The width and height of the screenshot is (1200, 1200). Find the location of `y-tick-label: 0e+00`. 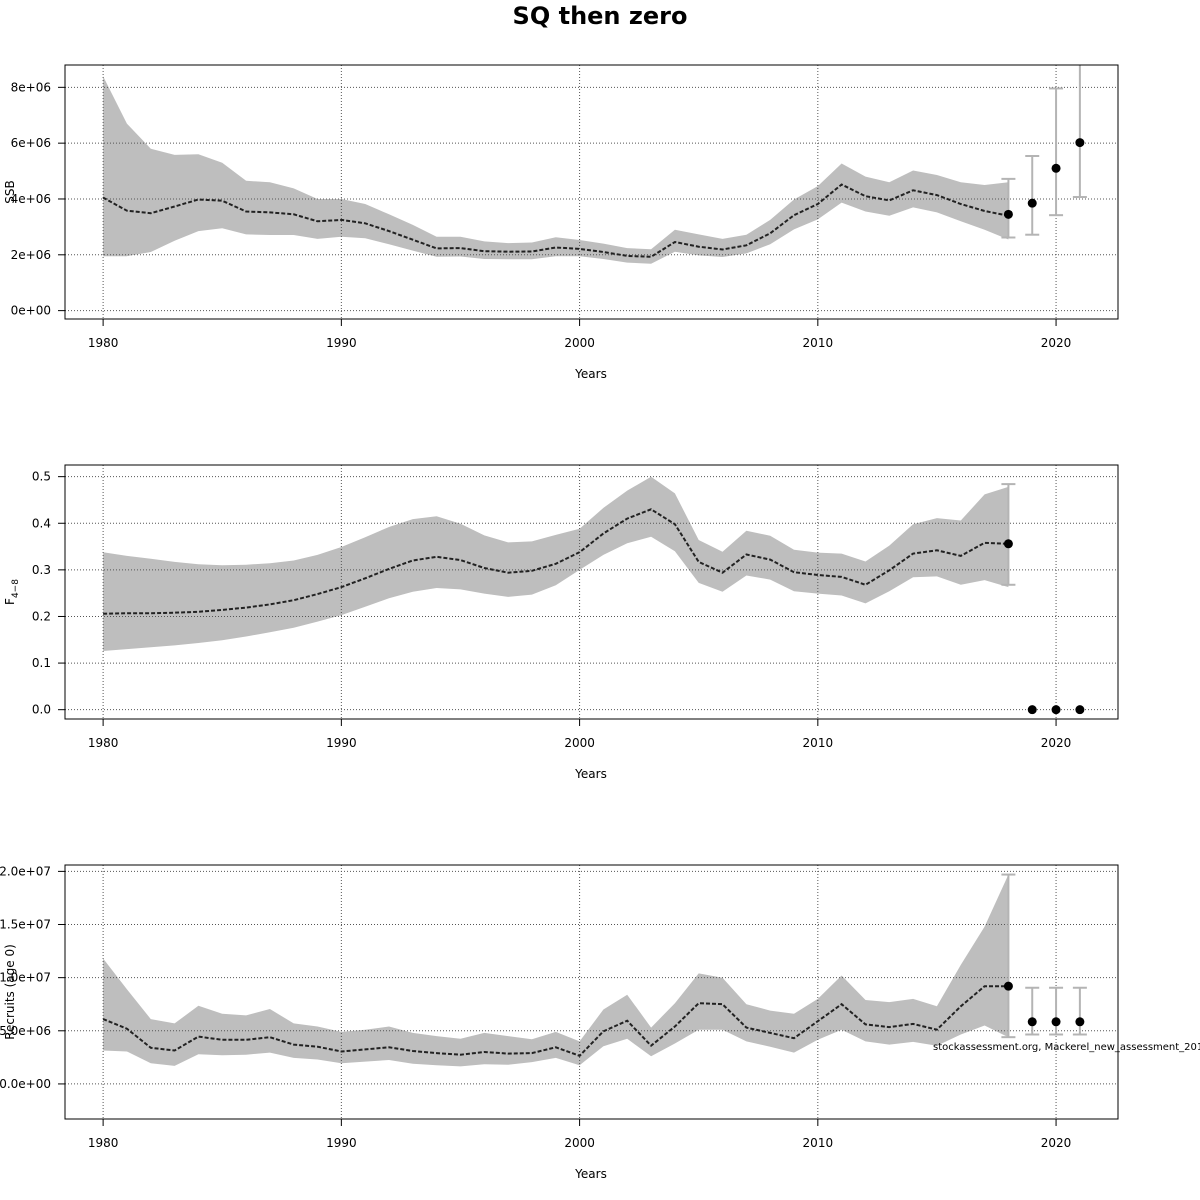

y-tick-label: 0e+00 is located at coordinates (31, 311).